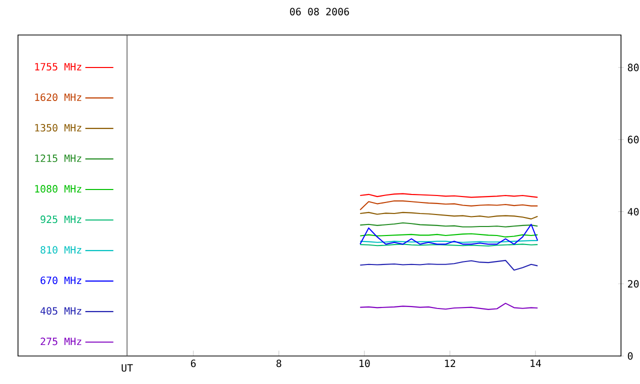 The image size is (640, 384). Describe the element at coordinates (61, 280) in the screenshot. I see `legend-label: 670 MHz` at that location.